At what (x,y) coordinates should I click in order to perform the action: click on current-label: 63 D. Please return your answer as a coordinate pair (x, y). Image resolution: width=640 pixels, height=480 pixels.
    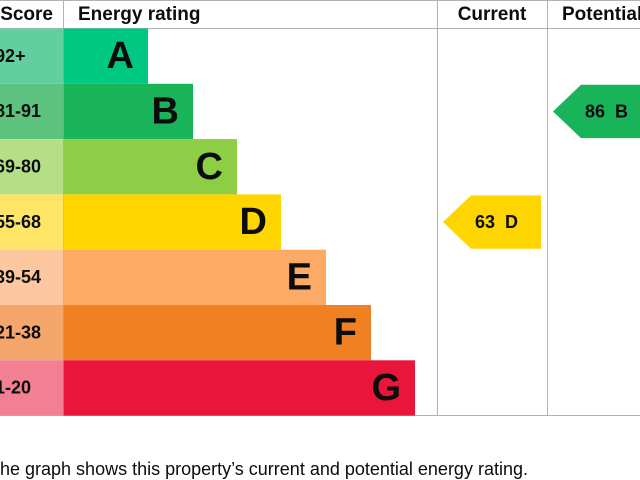
    Looking at the image, I should click on (496, 222).